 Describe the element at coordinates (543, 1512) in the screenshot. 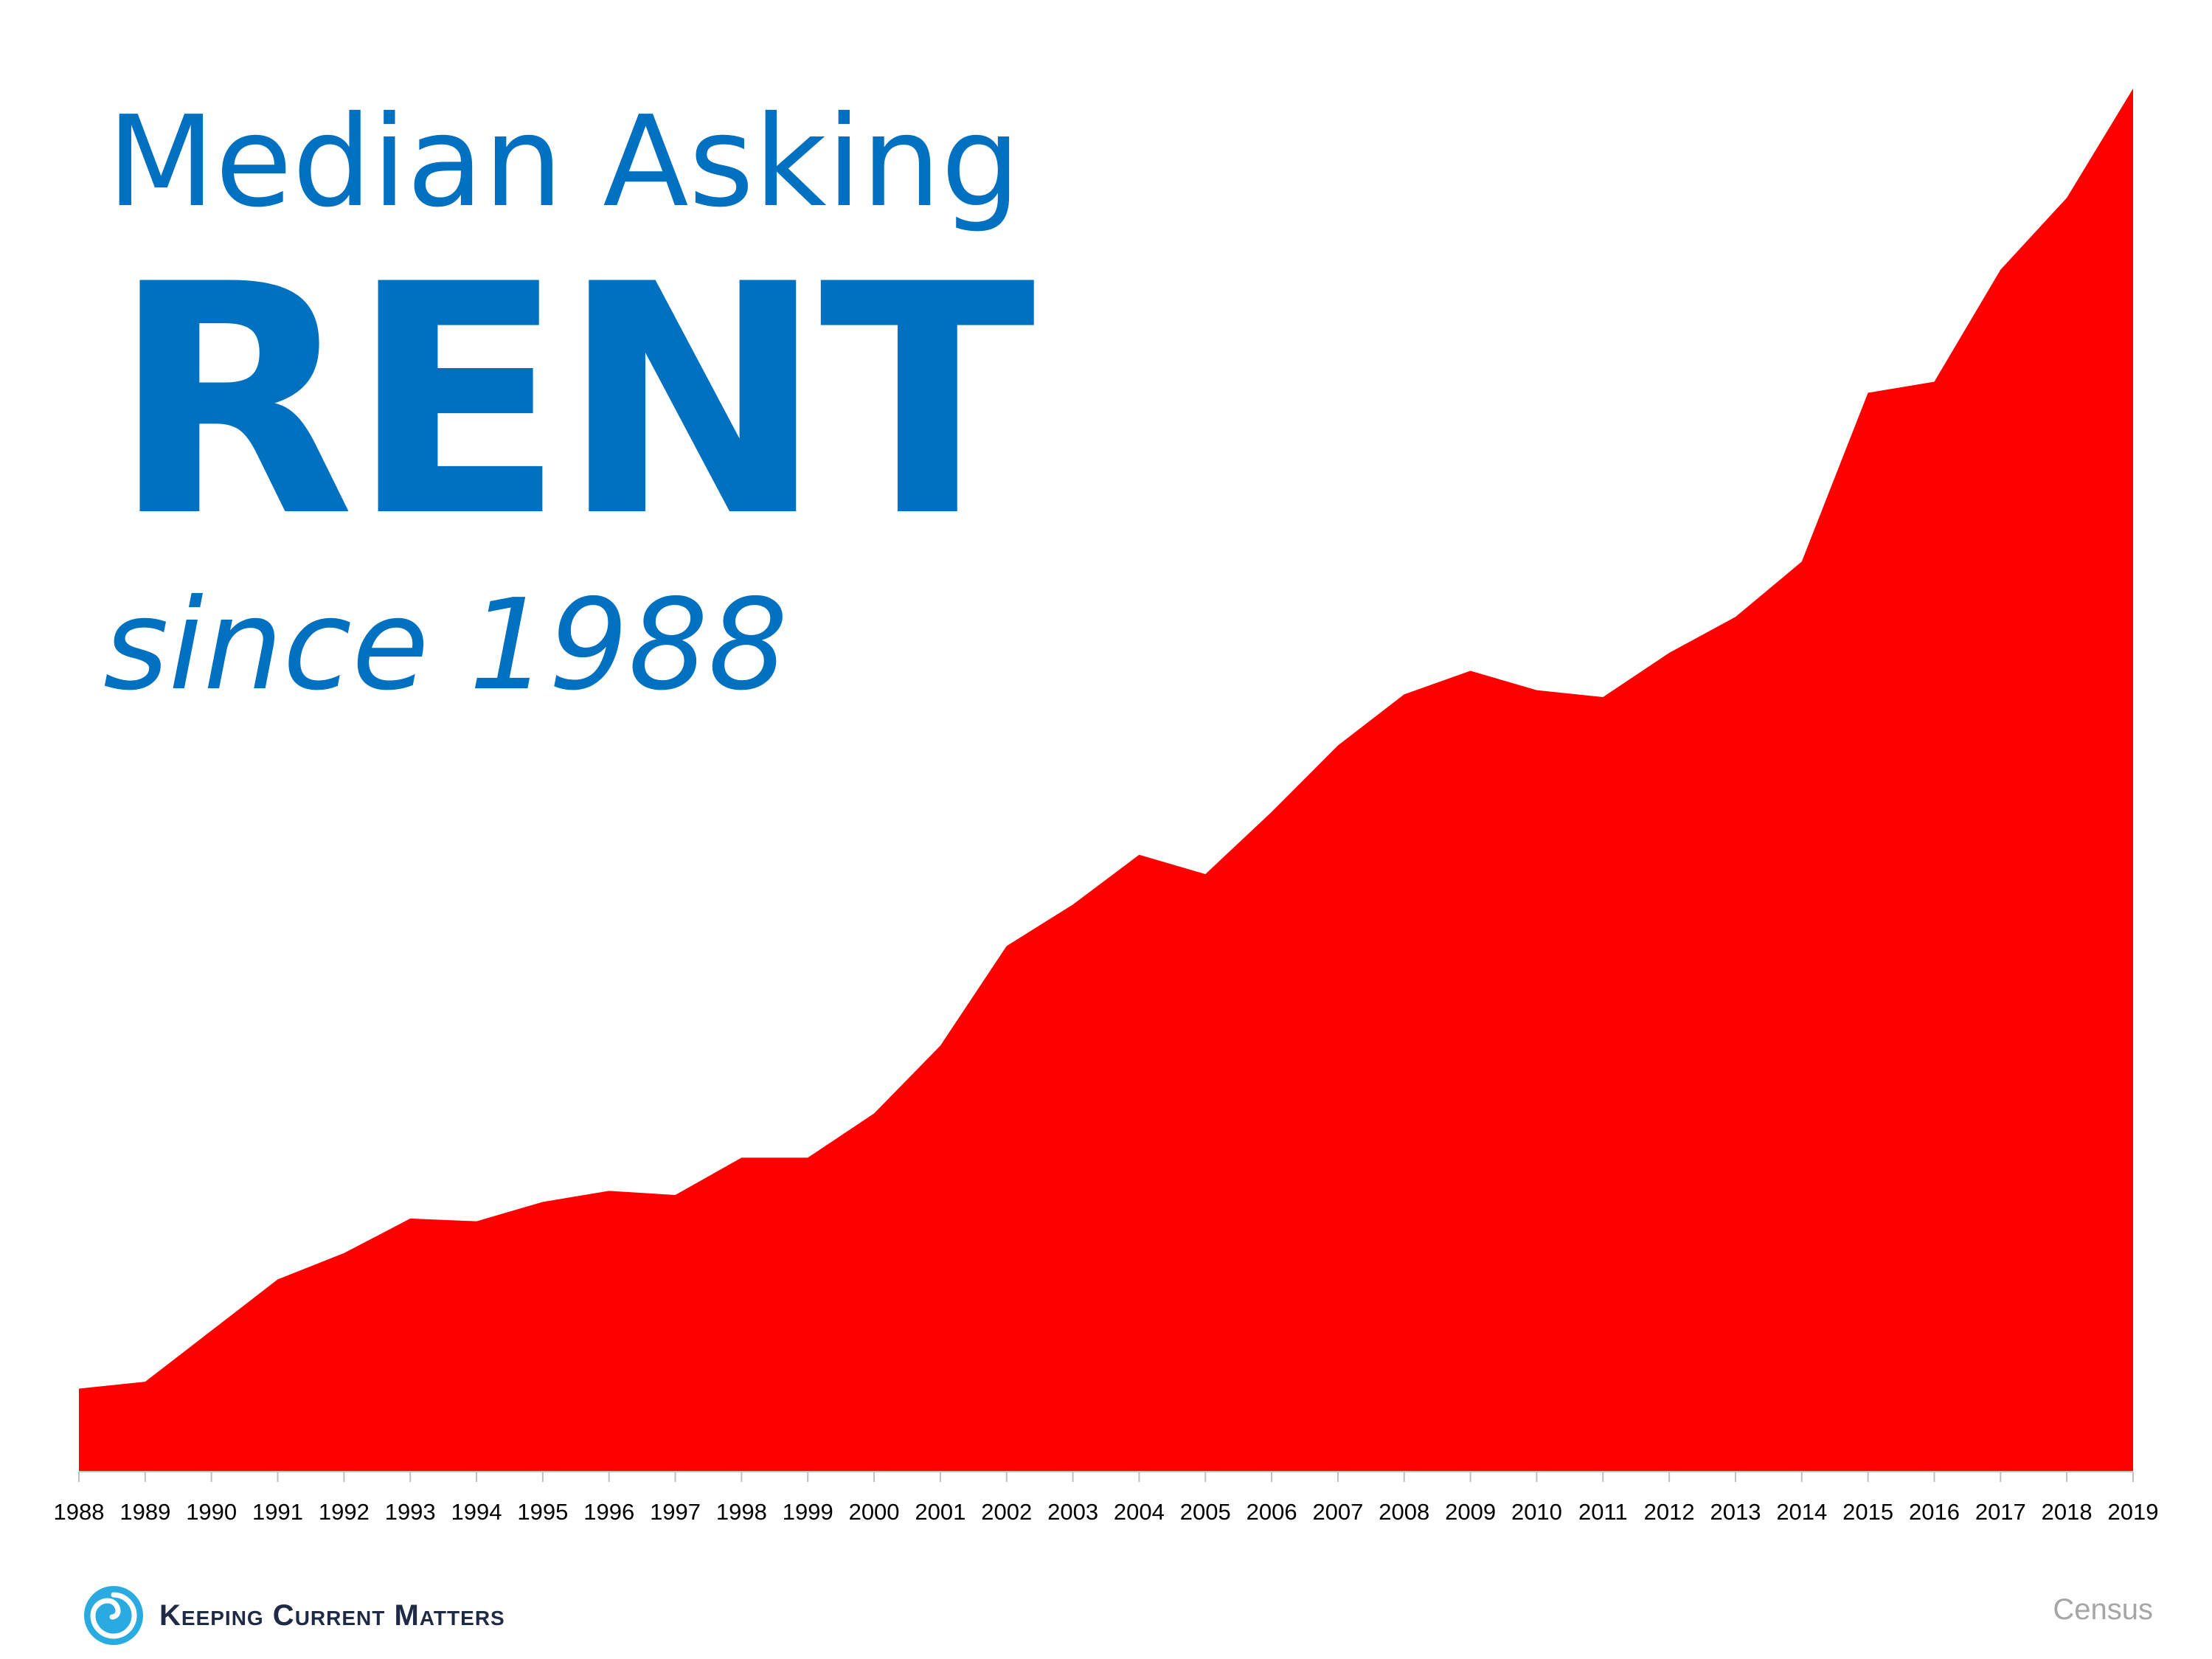

I see `x-tick-label: 1995` at that location.